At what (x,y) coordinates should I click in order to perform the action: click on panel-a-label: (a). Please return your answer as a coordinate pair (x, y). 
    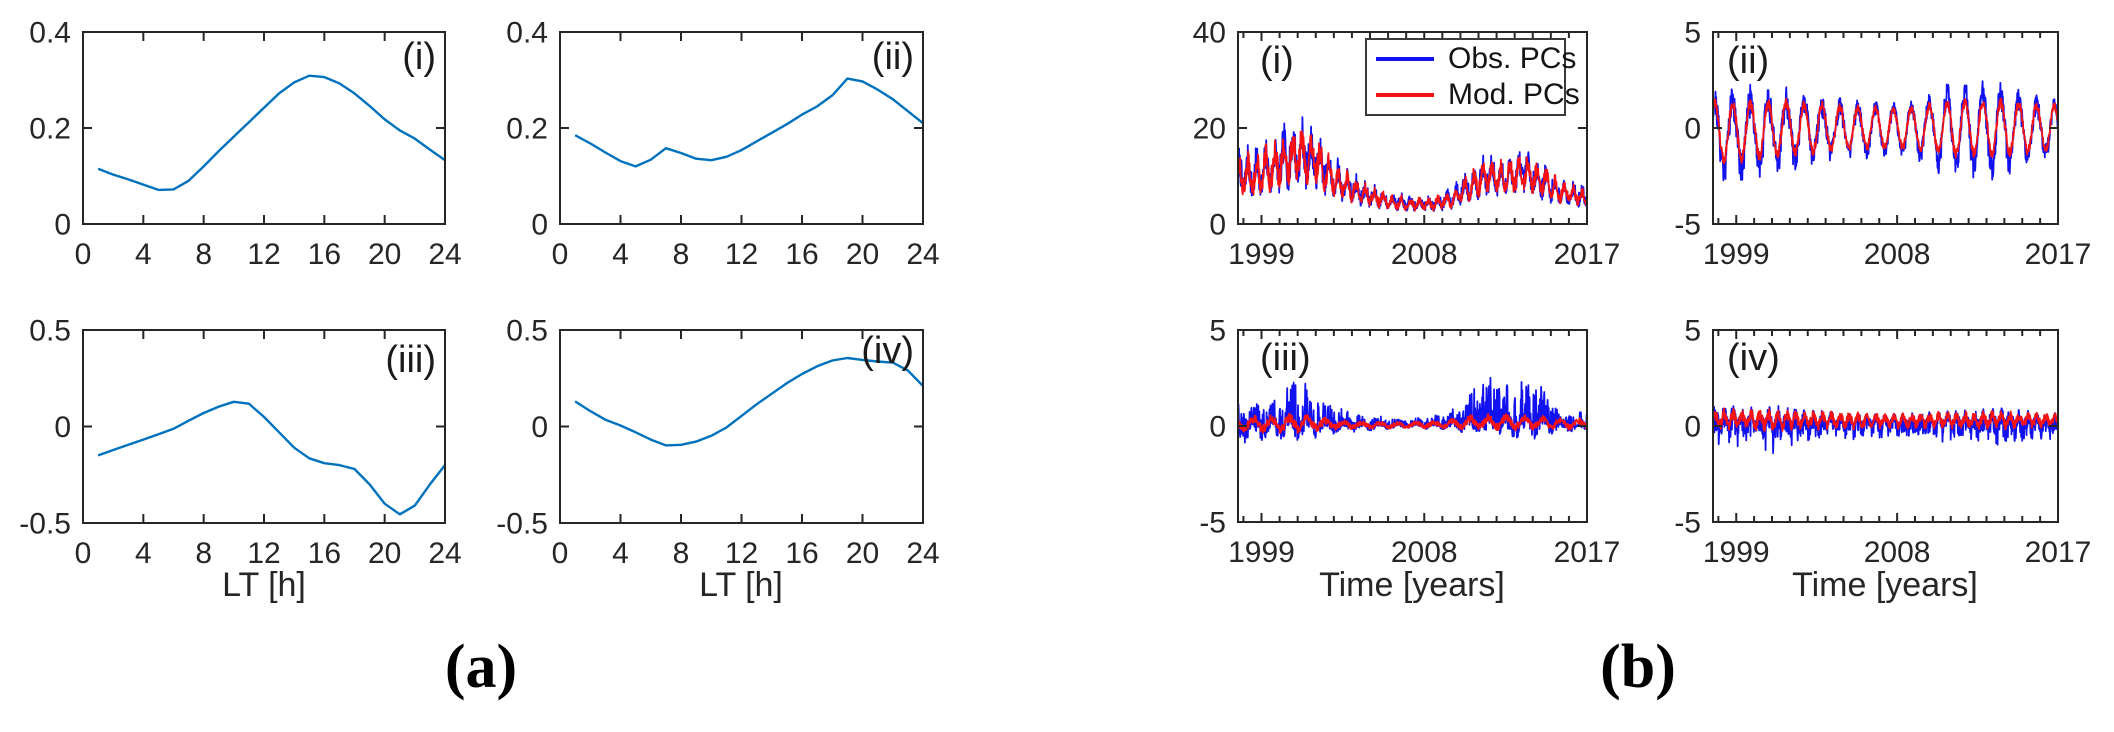
    Looking at the image, I should click on (481, 667).